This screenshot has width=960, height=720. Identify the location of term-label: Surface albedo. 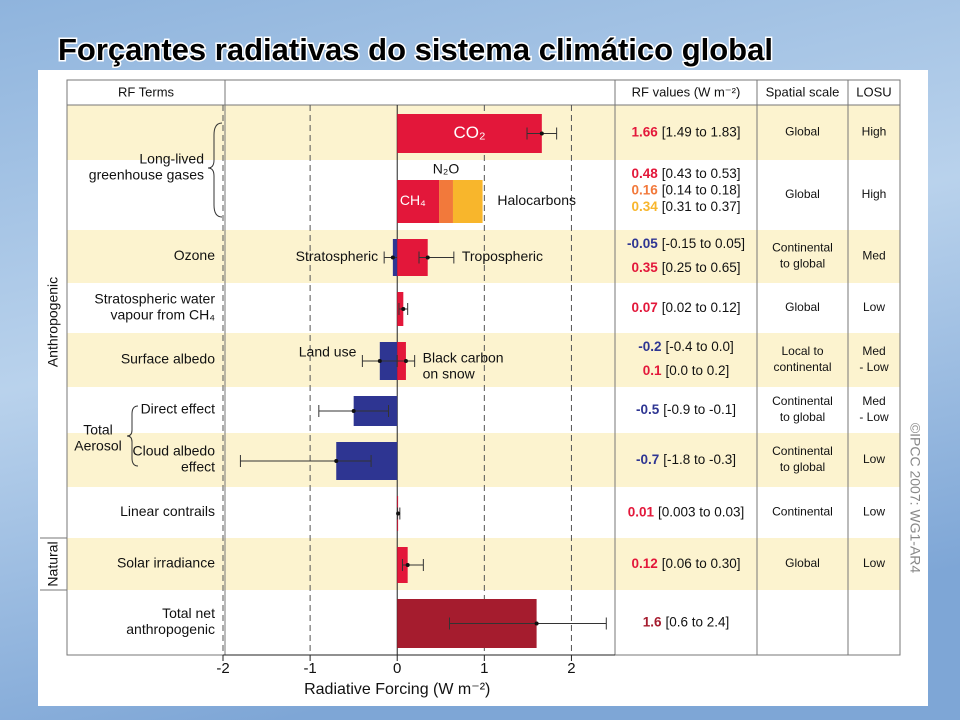
(168, 359).